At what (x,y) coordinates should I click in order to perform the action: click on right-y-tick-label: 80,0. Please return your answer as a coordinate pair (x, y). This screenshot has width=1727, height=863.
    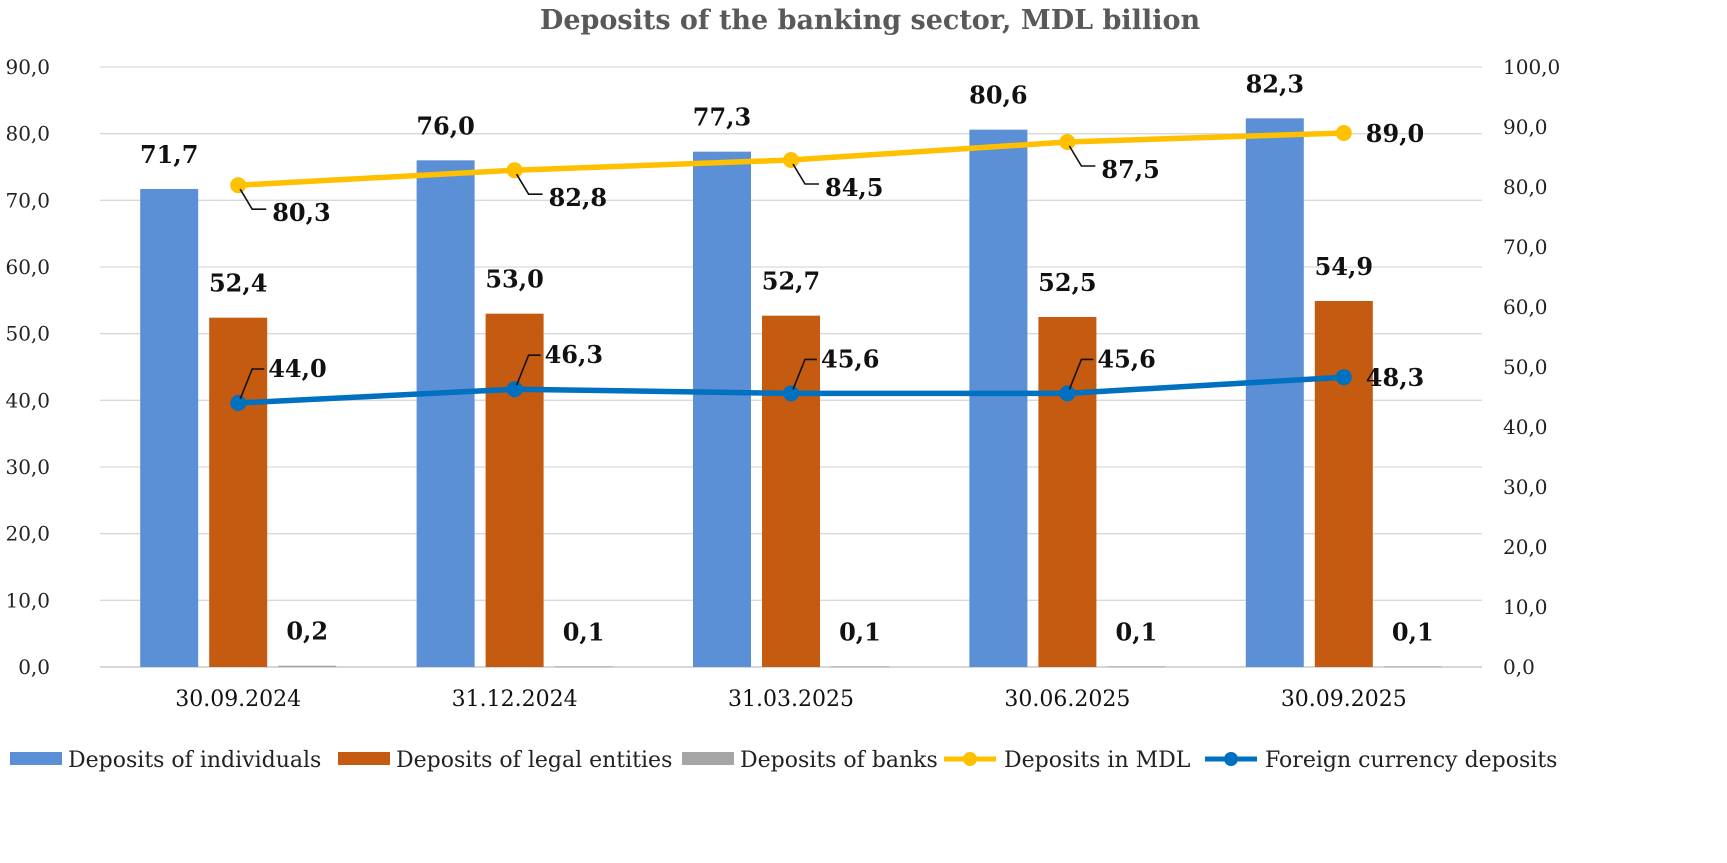
    Looking at the image, I should click on (1525, 187).